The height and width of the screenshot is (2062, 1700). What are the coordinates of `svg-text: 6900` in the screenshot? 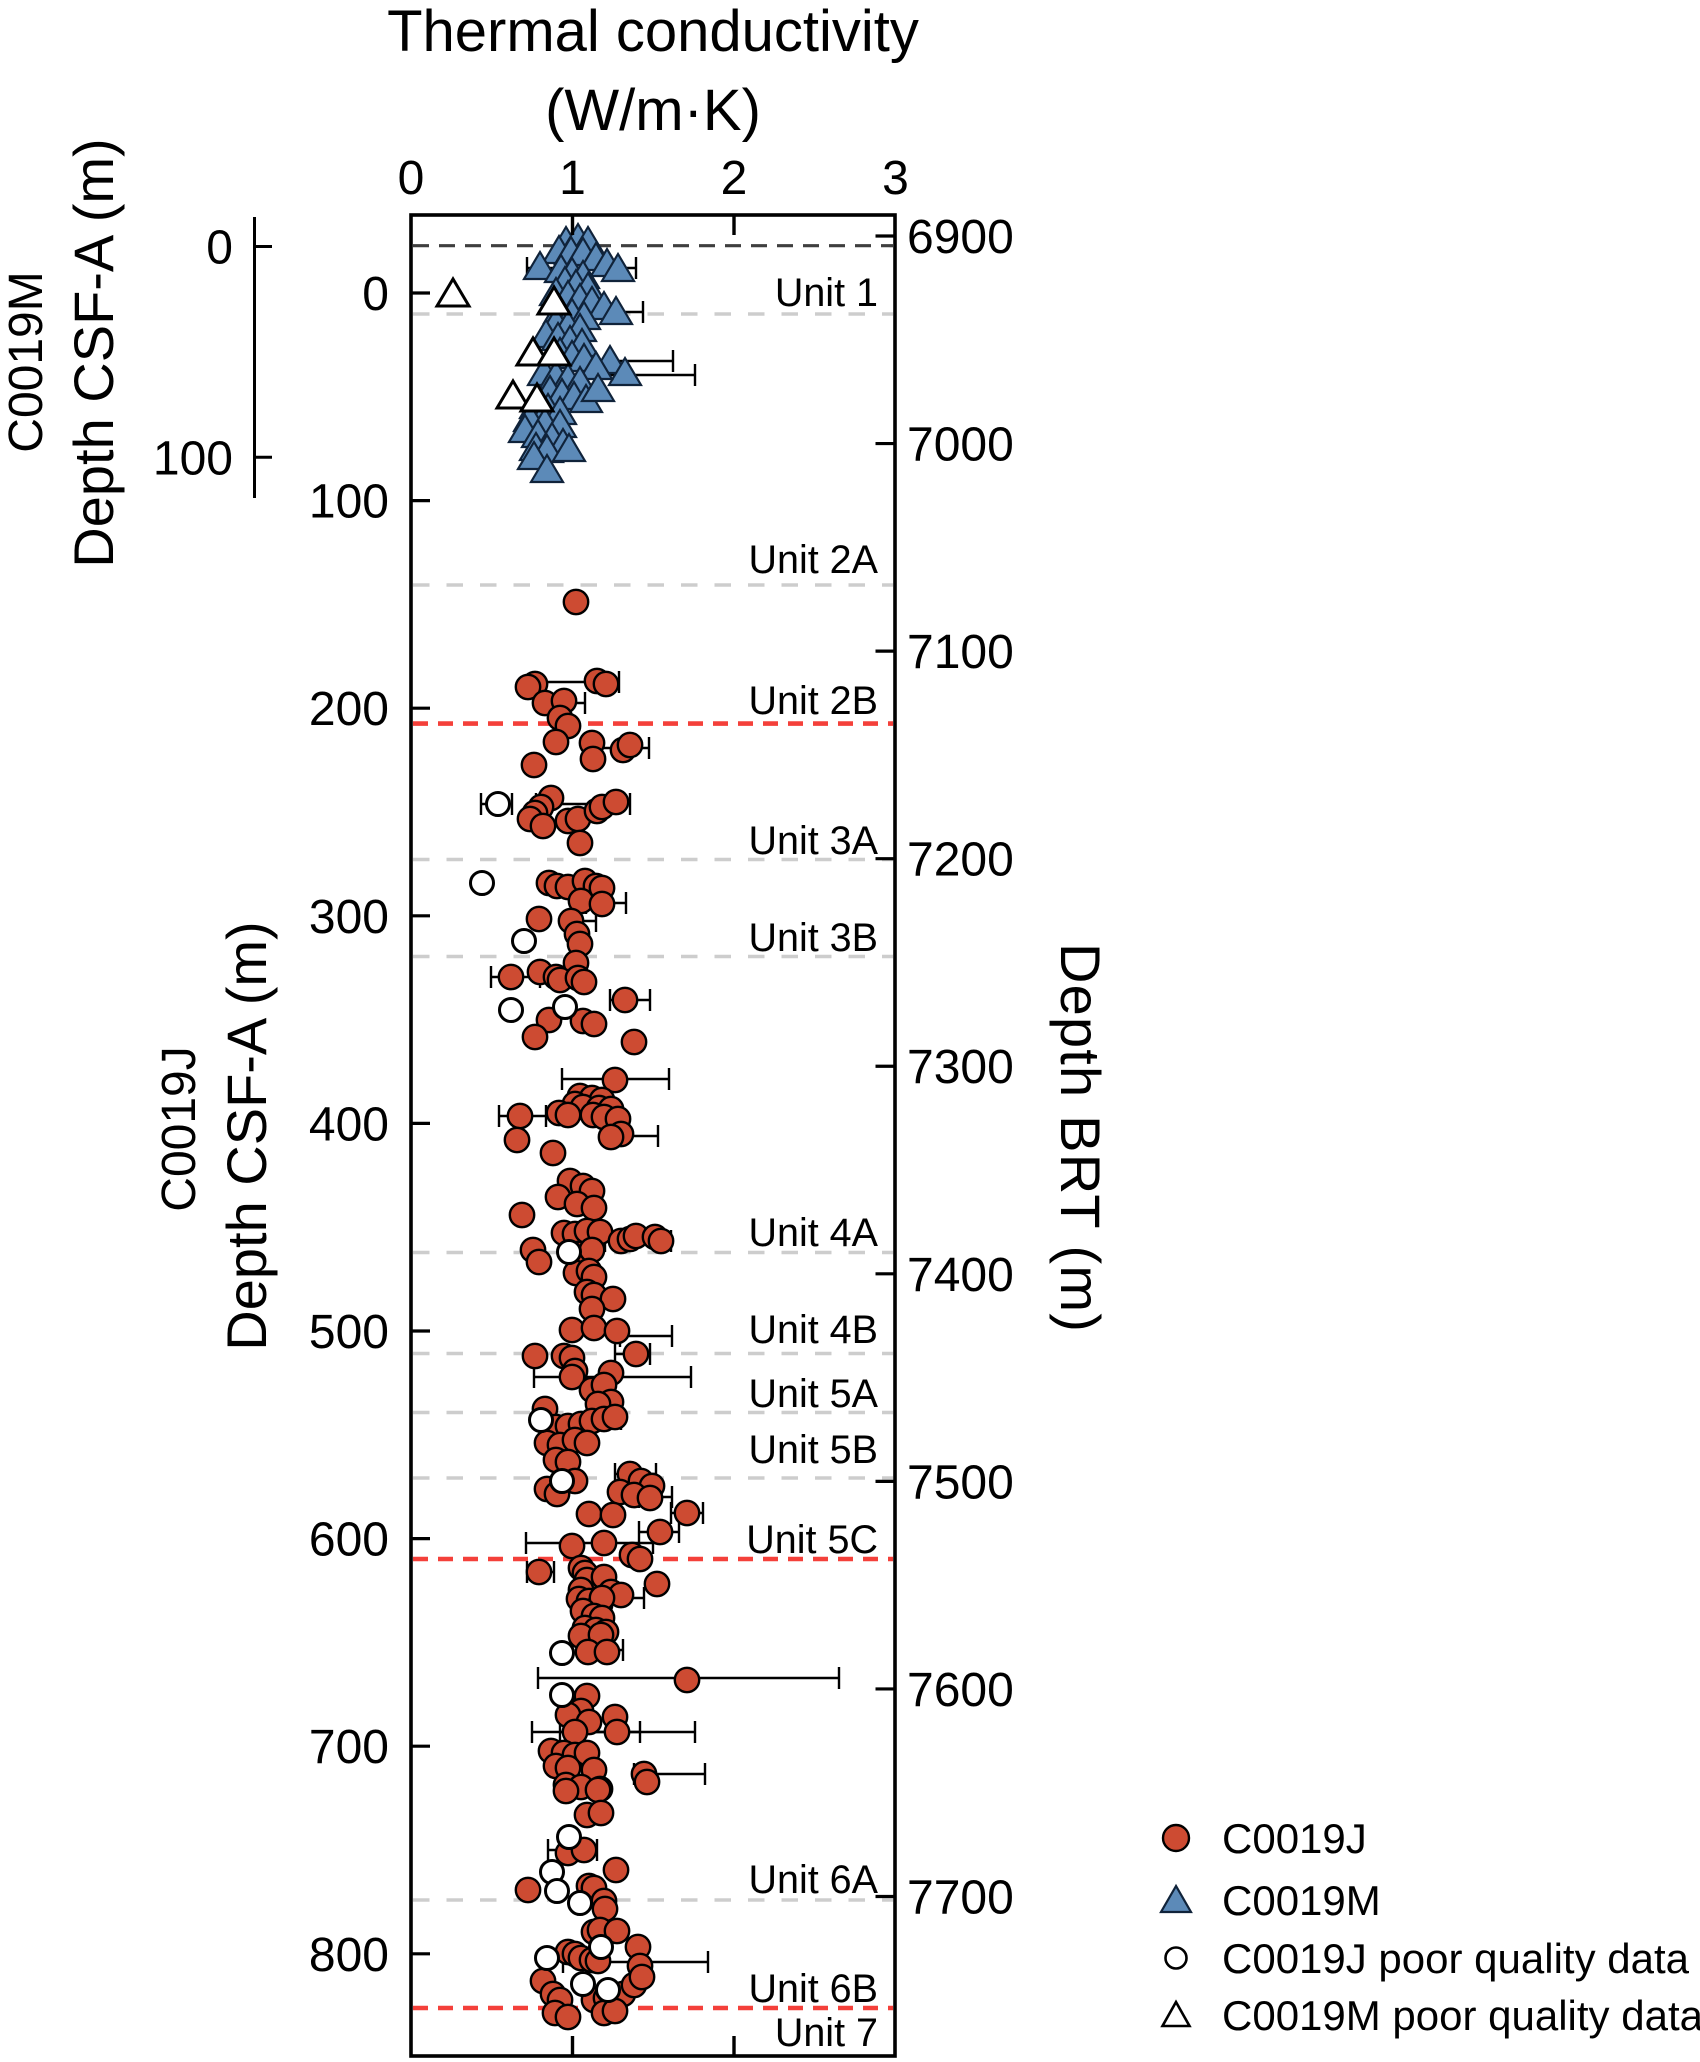 It's located at (960, 237).